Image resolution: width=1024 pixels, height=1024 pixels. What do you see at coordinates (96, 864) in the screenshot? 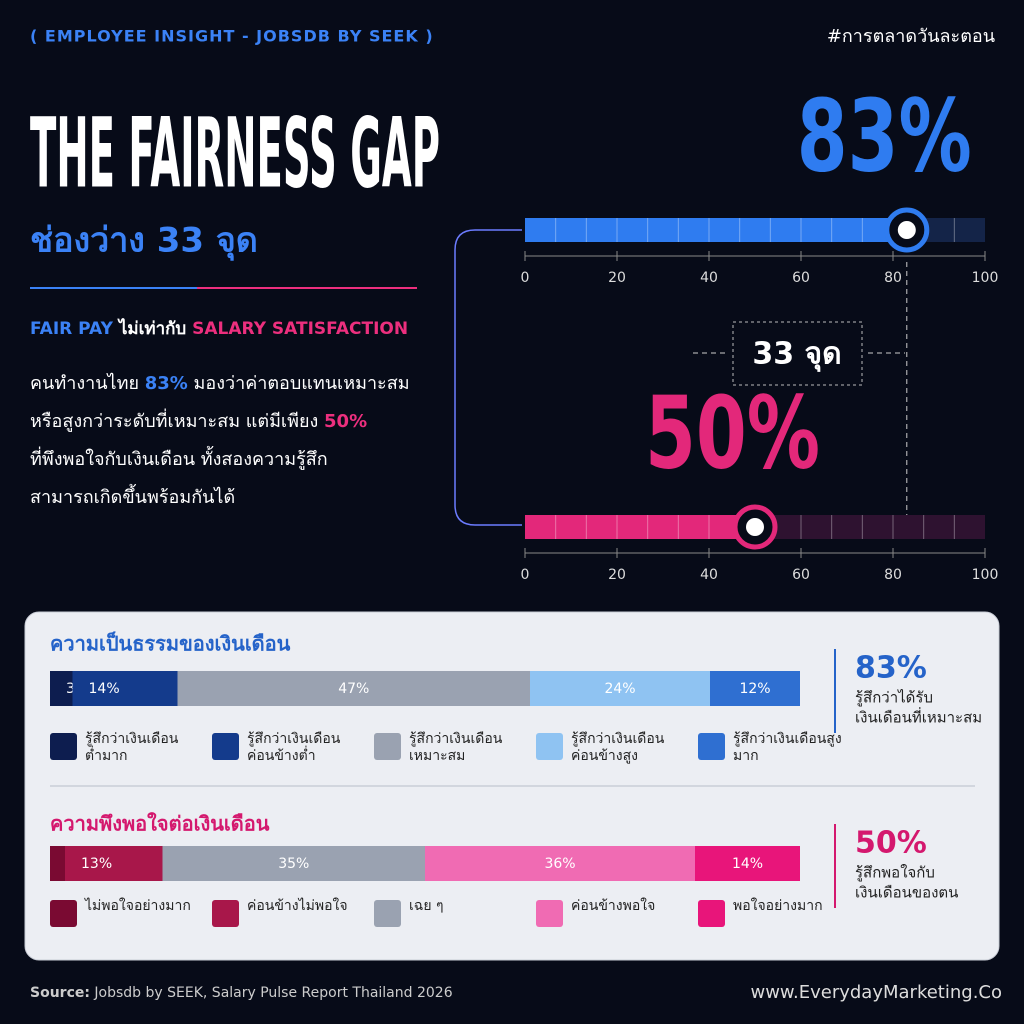
I see `segment-label: 13%` at bounding box center [96, 864].